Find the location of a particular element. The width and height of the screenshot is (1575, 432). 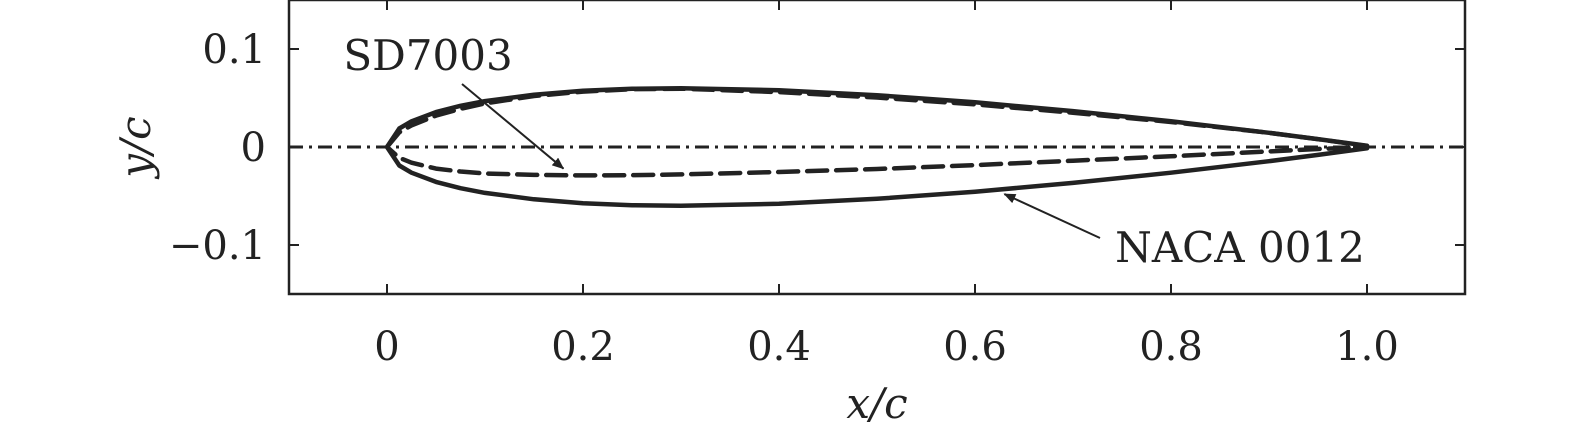

annotation-label-sd7003: SD7003 is located at coordinates (427, 55).